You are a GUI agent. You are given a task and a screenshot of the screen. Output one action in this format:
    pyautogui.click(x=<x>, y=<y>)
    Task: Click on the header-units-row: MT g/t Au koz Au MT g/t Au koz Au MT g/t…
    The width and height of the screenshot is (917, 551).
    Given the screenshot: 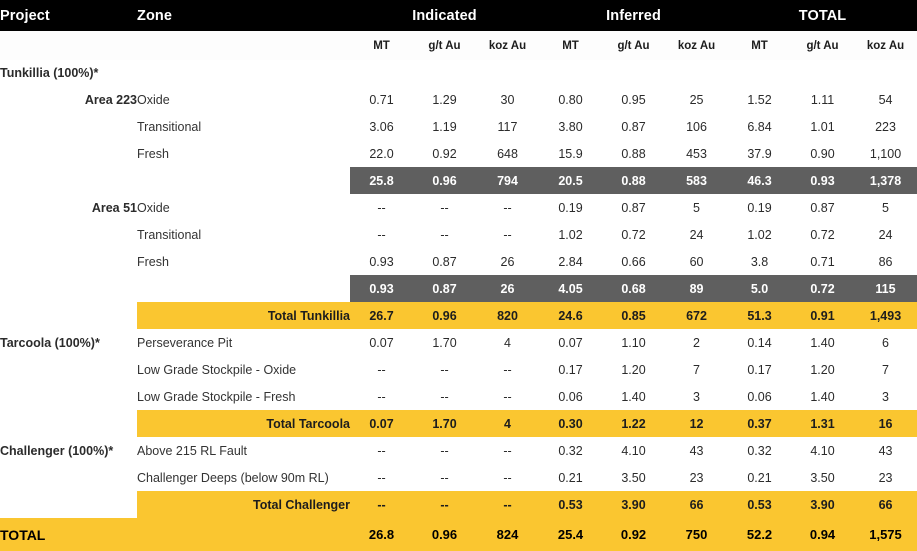 What is the action you would take?
    pyautogui.click(x=458, y=45)
    